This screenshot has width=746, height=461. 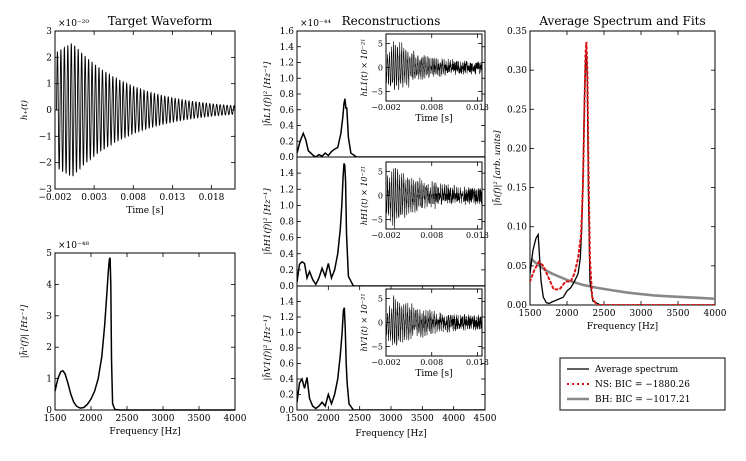 What do you see at coordinates (45, 137) in the screenshot?
I see `y-tick-label: −1` at bounding box center [45, 137].